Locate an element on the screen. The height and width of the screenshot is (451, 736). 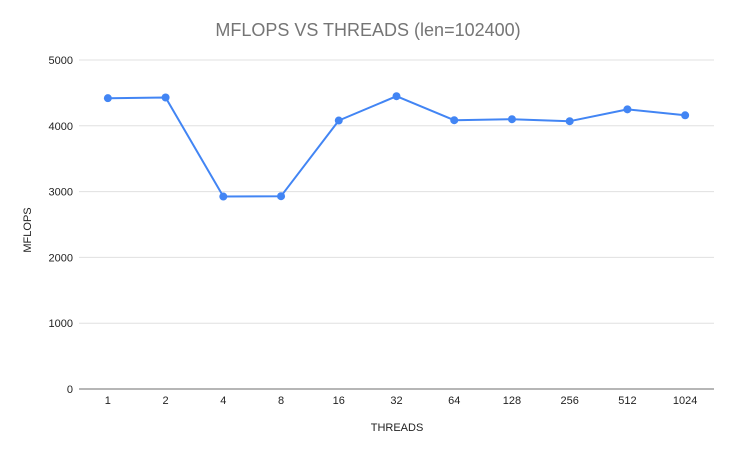
x-tick-labels: 1 2 4 8 16 32 64 128 256 512 1024 is located at coordinates (401, 401).